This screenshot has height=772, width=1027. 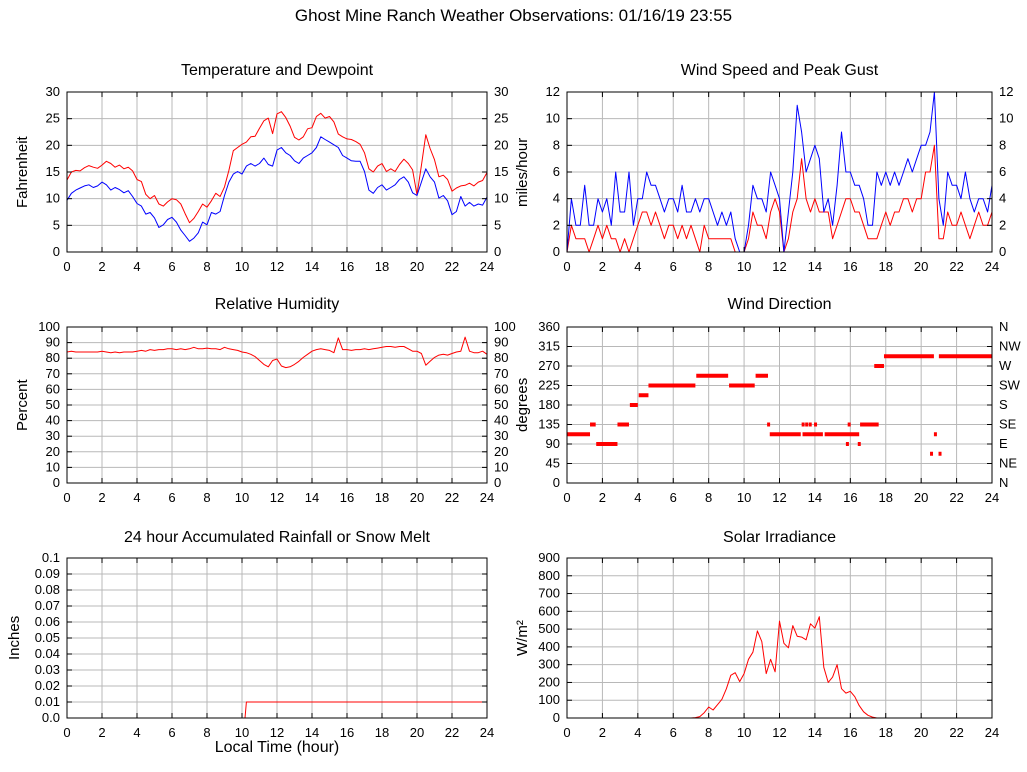 What do you see at coordinates (549, 424) in the screenshot?
I see `y-tick-label: 135` at bounding box center [549, 424].